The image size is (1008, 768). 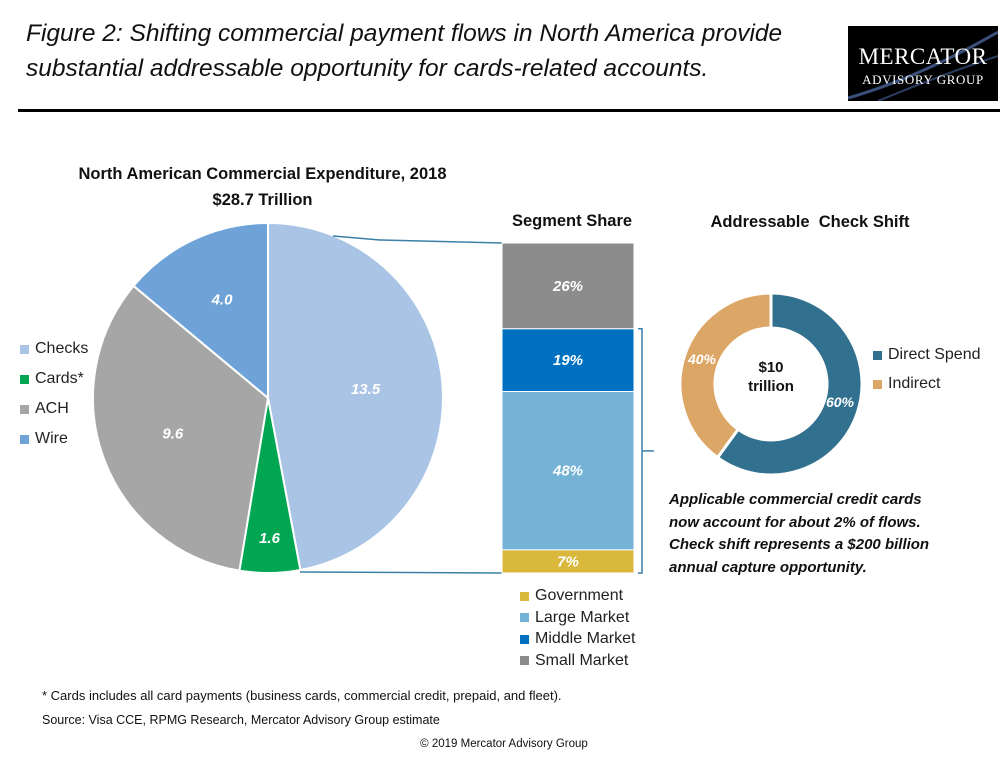 What do you see at coordinates (417, 239) in the screenshot?
I see `connector-line-top` at bounding box center [417, 239].